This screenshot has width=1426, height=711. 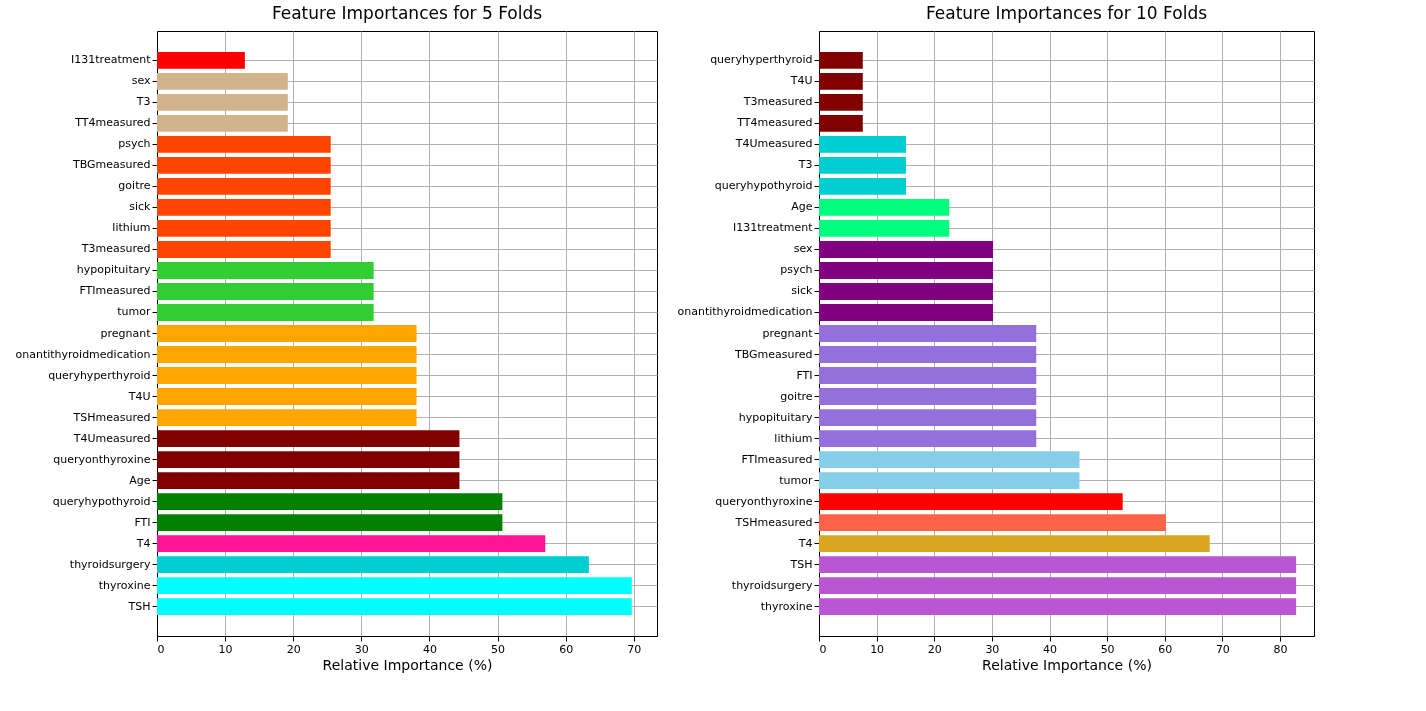 I want to click on y-tick-label: pregnant, so click(x=788, y=333).